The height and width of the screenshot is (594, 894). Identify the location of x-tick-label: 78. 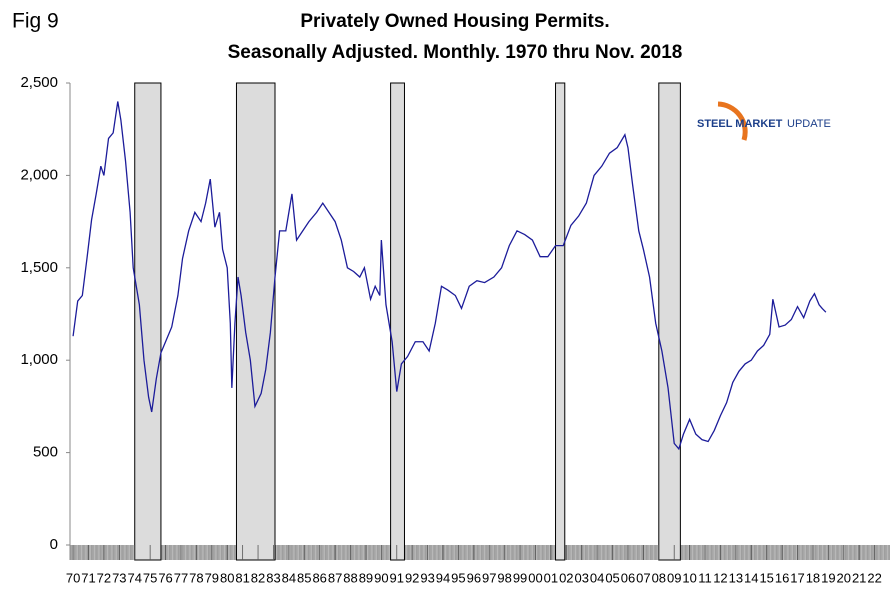
(196, 577).